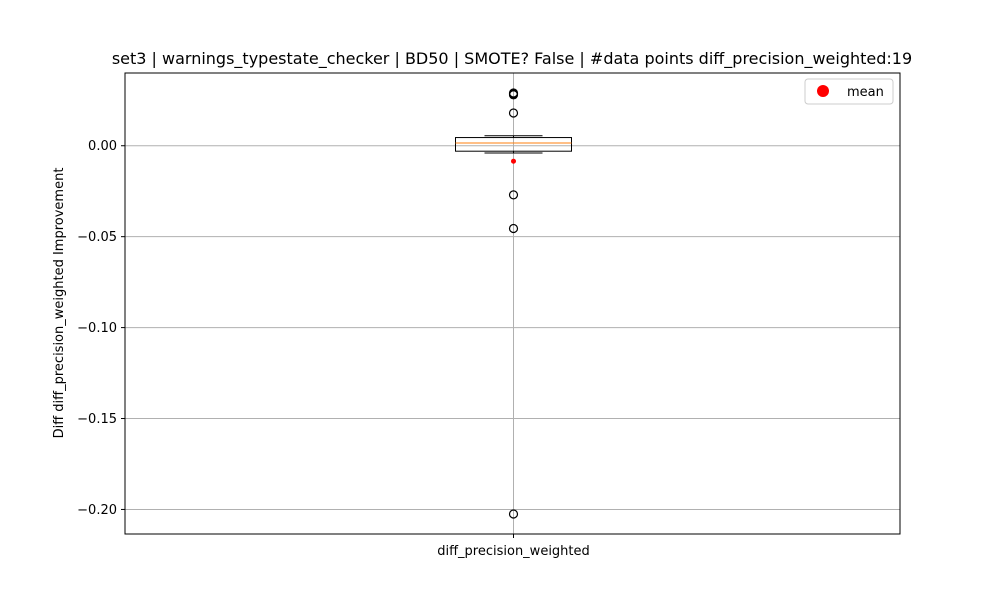 The height and width of the screenshot is (600, 1000). I want to click on y-tick-label: −0.10, so click(97, 328).